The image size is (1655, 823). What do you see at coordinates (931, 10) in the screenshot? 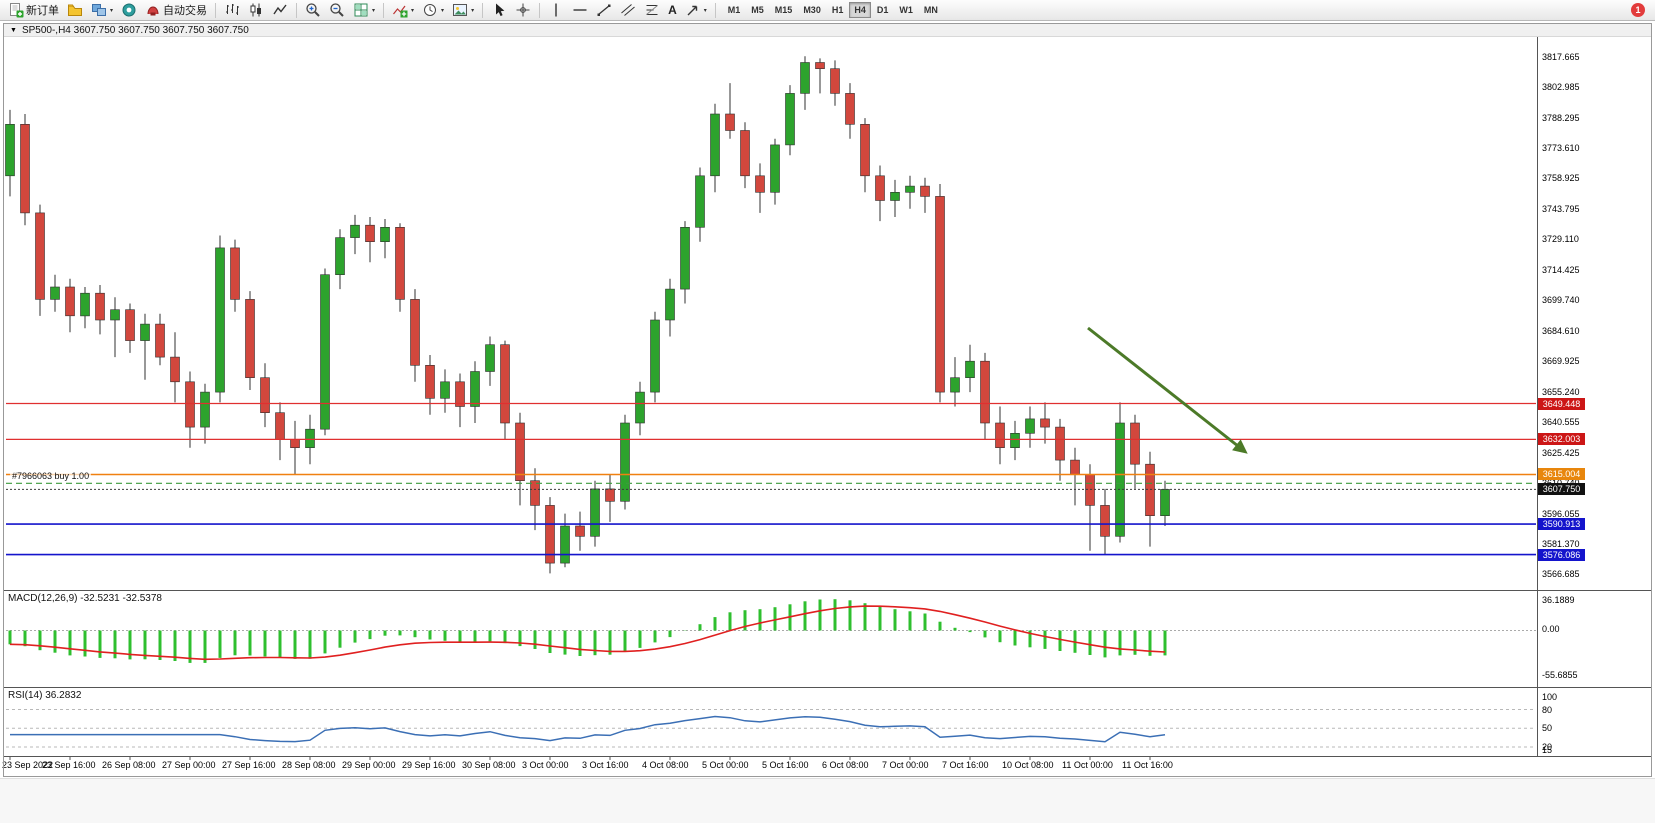
I see `timeframe-mn: MN` at bounding box center [931, 10].